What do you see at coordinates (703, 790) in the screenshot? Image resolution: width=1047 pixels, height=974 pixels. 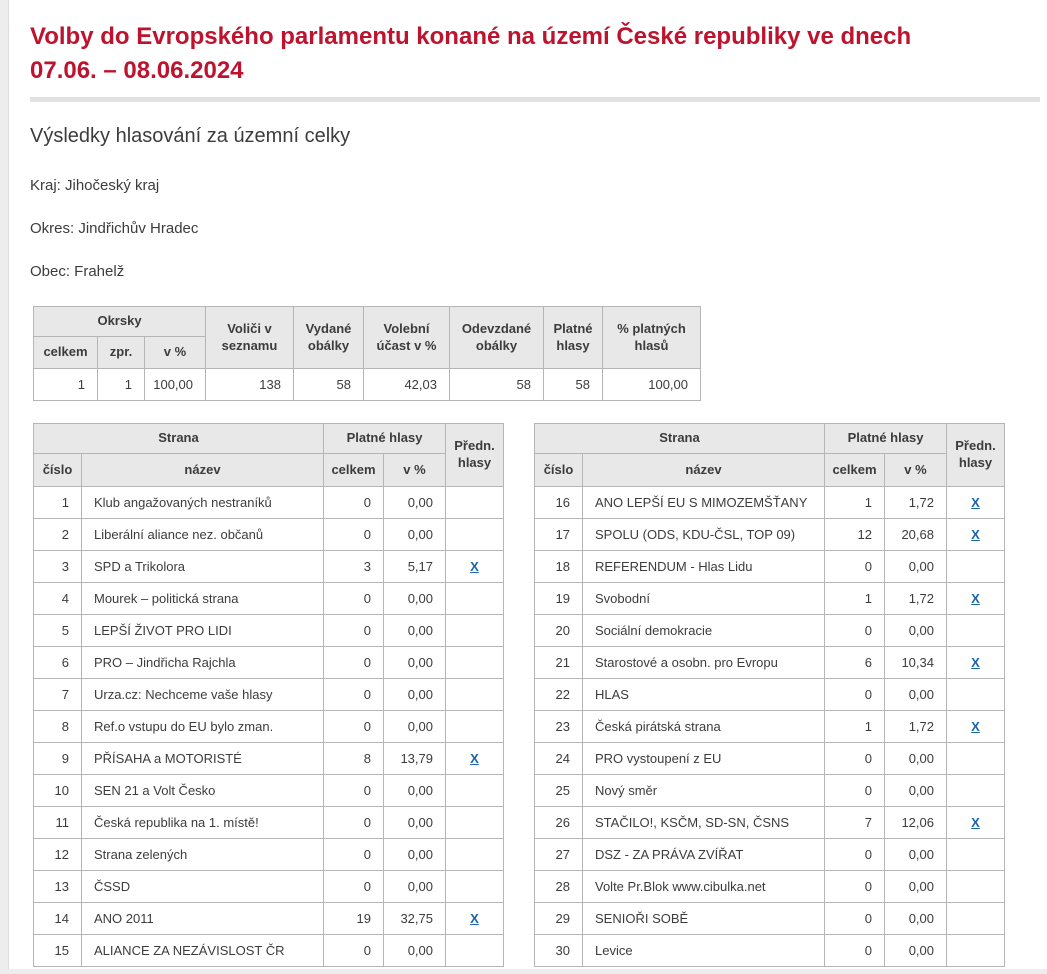 I see `party-name: Nový směr` at bounding box center [703, 790].